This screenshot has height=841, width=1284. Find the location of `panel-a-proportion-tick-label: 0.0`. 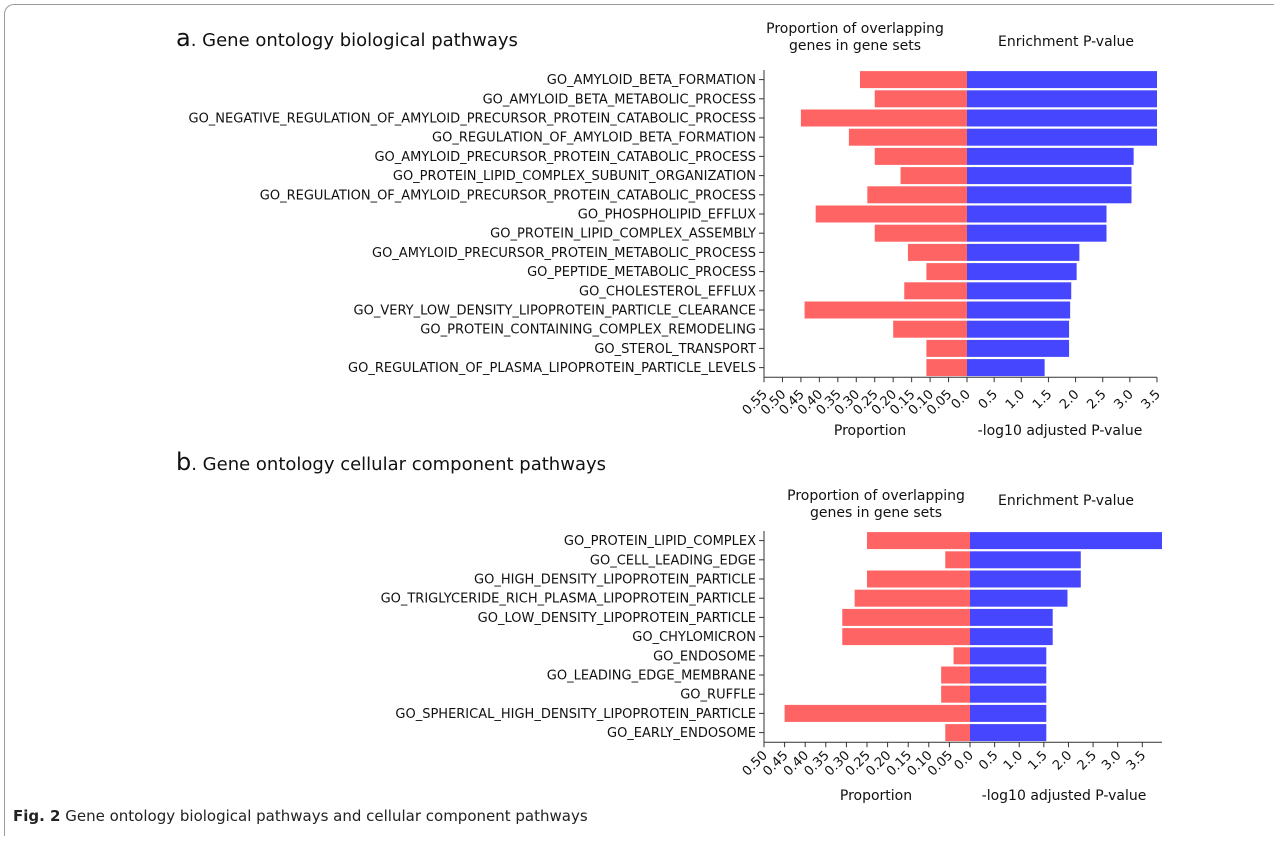

panel-a-proportion-tick-label: 0.0 is located at coordinates (961, 399).